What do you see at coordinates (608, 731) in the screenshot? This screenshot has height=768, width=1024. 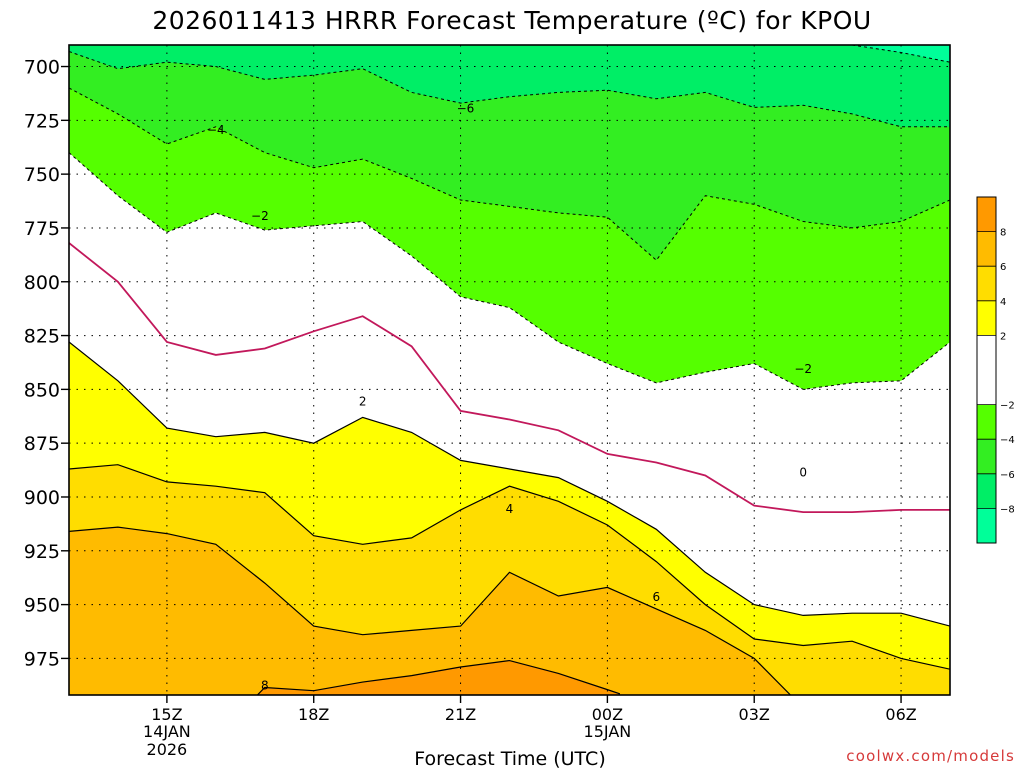 I see `x-tick-date: 15JAN` at bounding box center [608, 731].